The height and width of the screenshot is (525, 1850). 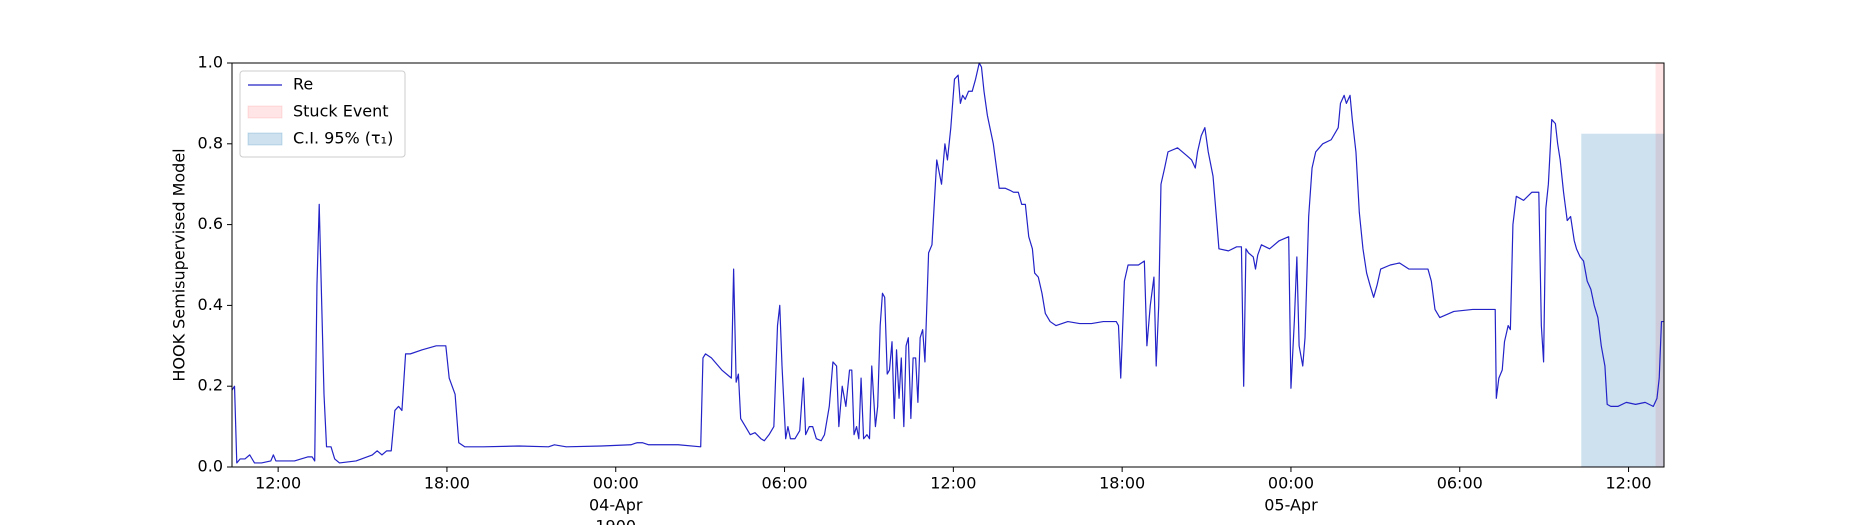 I want to click on x-date-label: 05-Apr, so click(x=1291, y=505).